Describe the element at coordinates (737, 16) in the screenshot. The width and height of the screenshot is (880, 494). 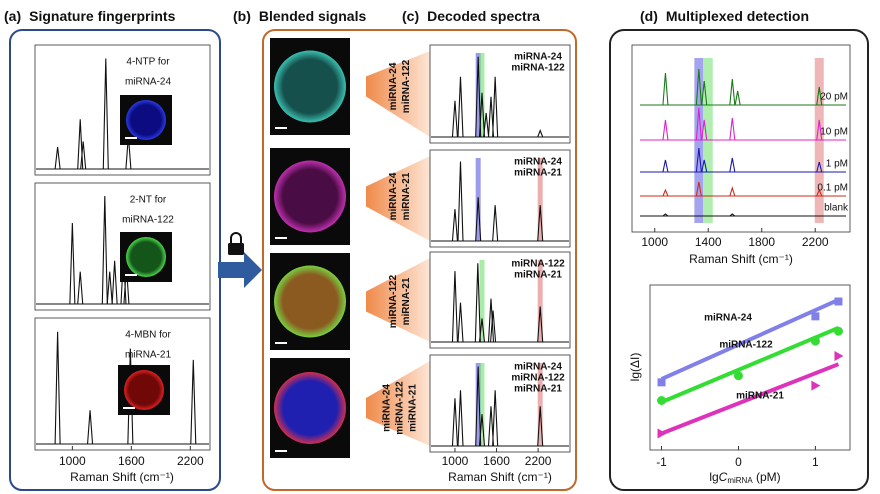
I see `panel-title: Multiplexed detection` at that location.